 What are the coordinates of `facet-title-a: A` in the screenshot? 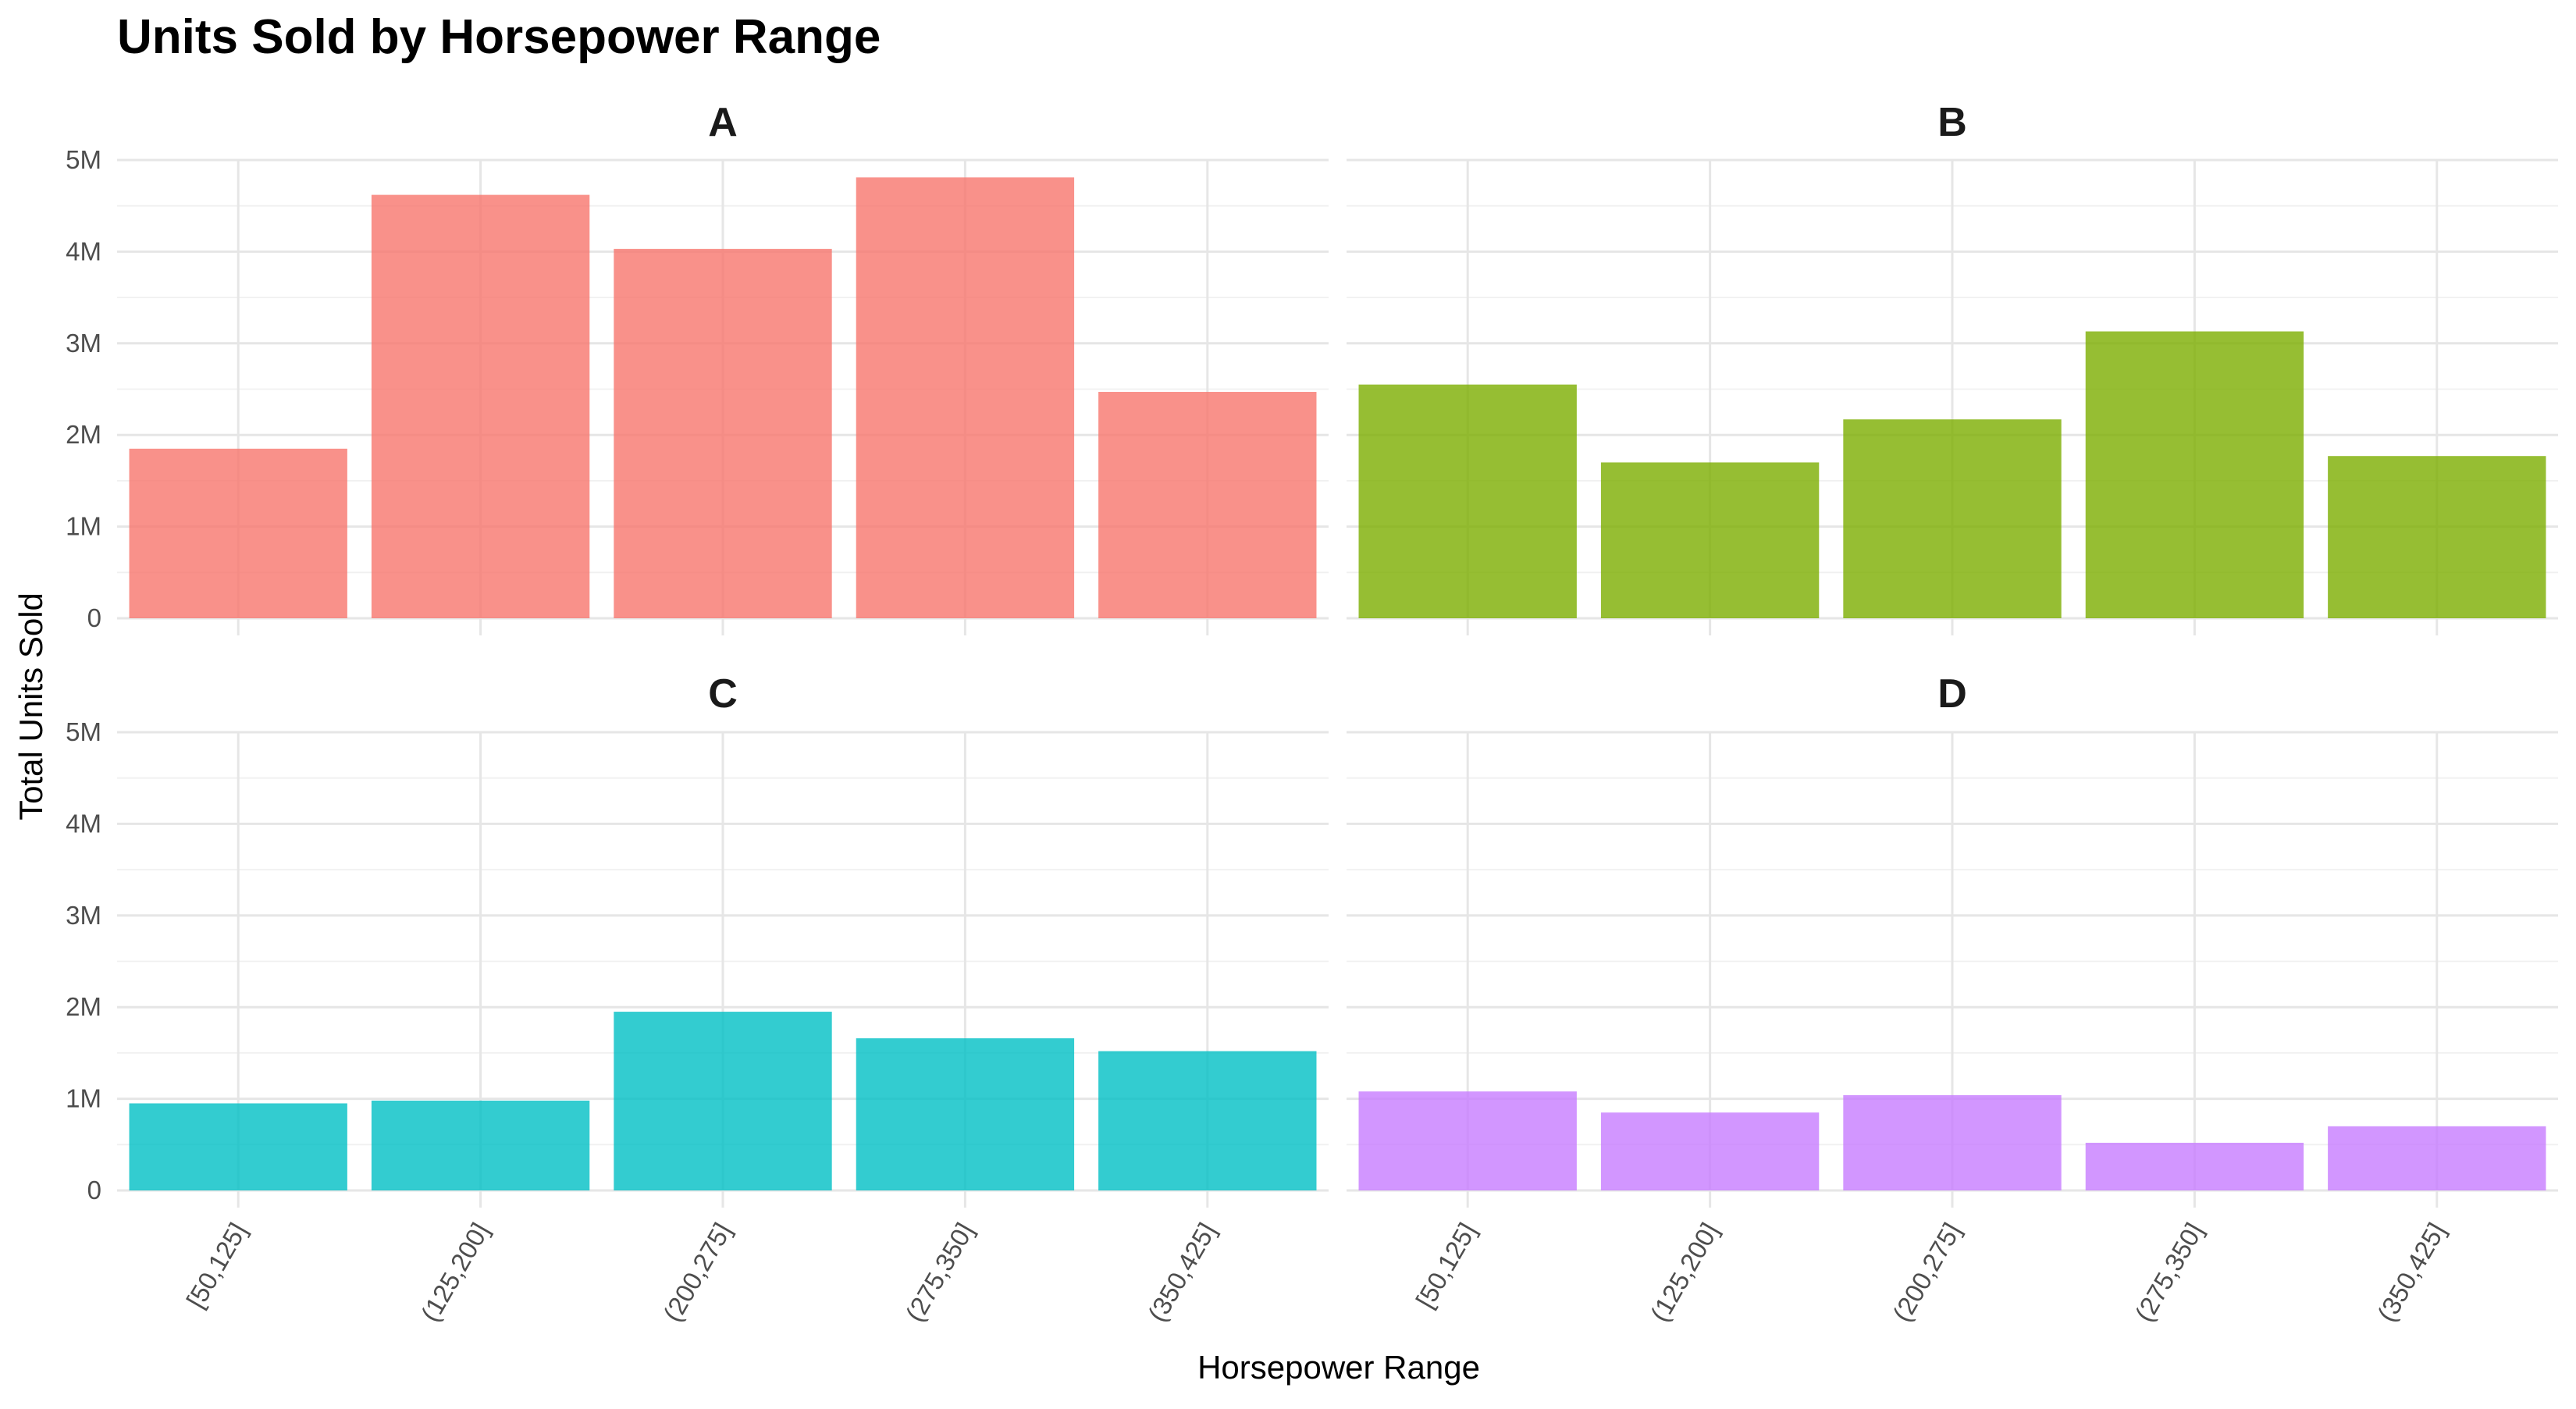 It's located at (723, 122).